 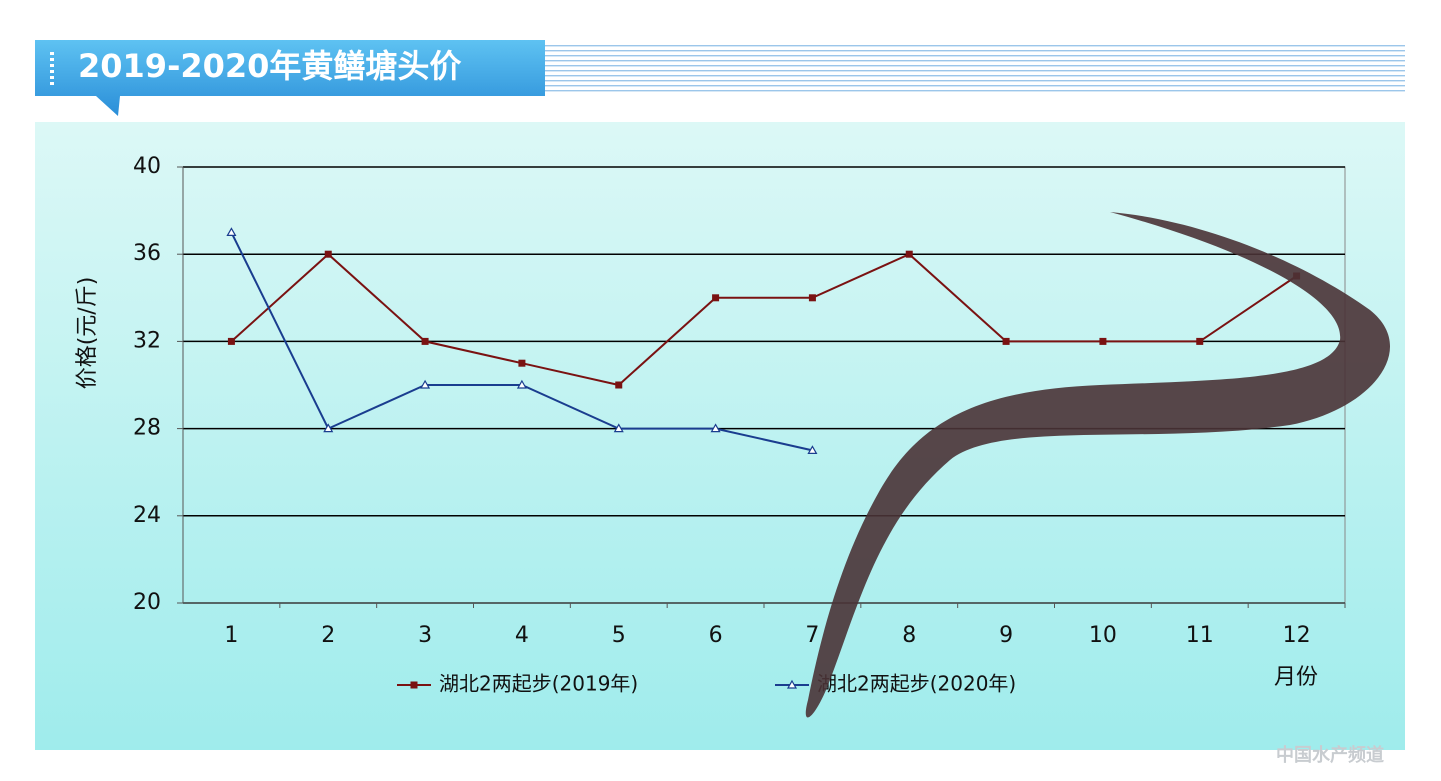 What do you see at coordinates (147, 166) in the screenshot?
I see `y-tick-label: 40` at bounding box center [147, 166].